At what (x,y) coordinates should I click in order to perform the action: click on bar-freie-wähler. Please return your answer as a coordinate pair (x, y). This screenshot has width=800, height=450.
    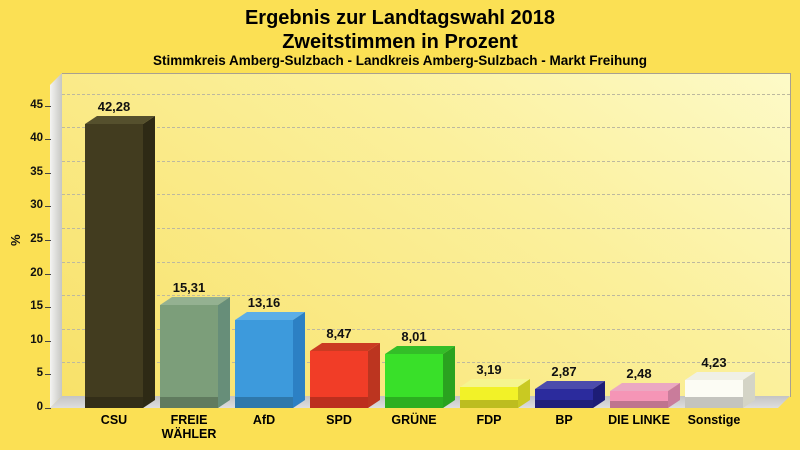
    Looking at the image, I should click on (195, 352).